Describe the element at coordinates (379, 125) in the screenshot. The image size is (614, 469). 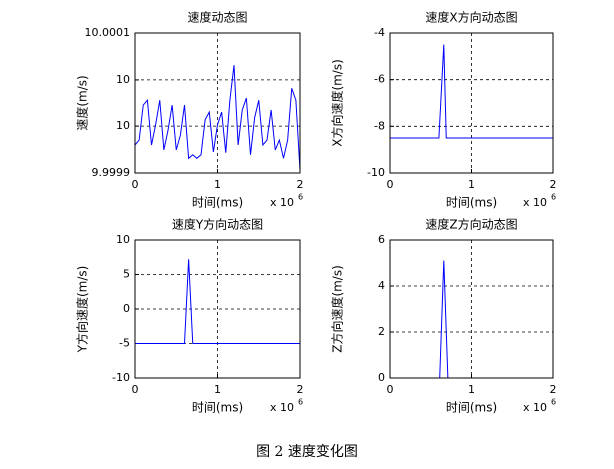
I see `y-tick-label: -8` at that location.